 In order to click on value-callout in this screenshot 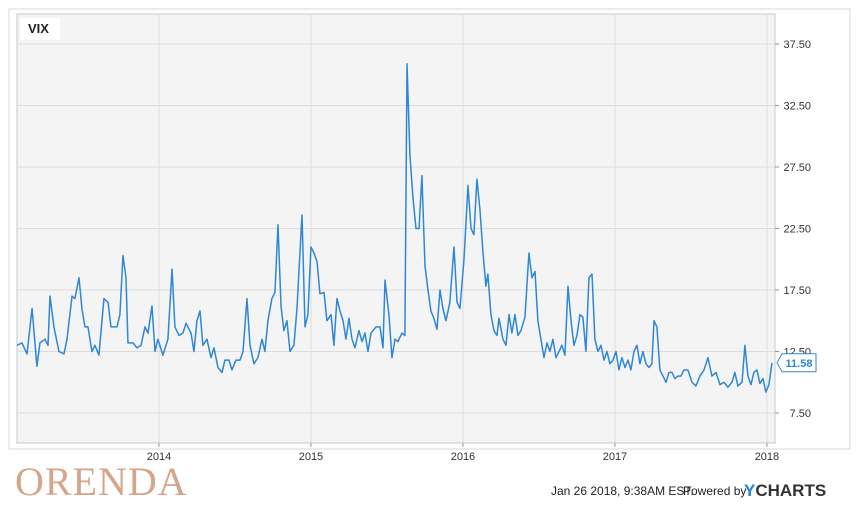, I will do `click(796, 363)`.